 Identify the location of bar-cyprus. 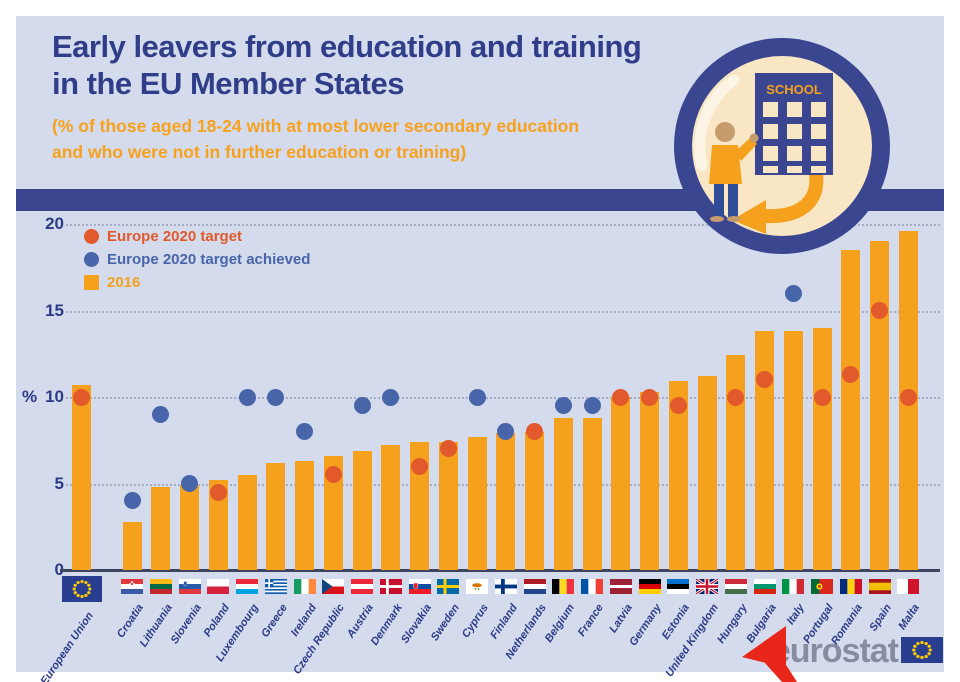
(477, 503).